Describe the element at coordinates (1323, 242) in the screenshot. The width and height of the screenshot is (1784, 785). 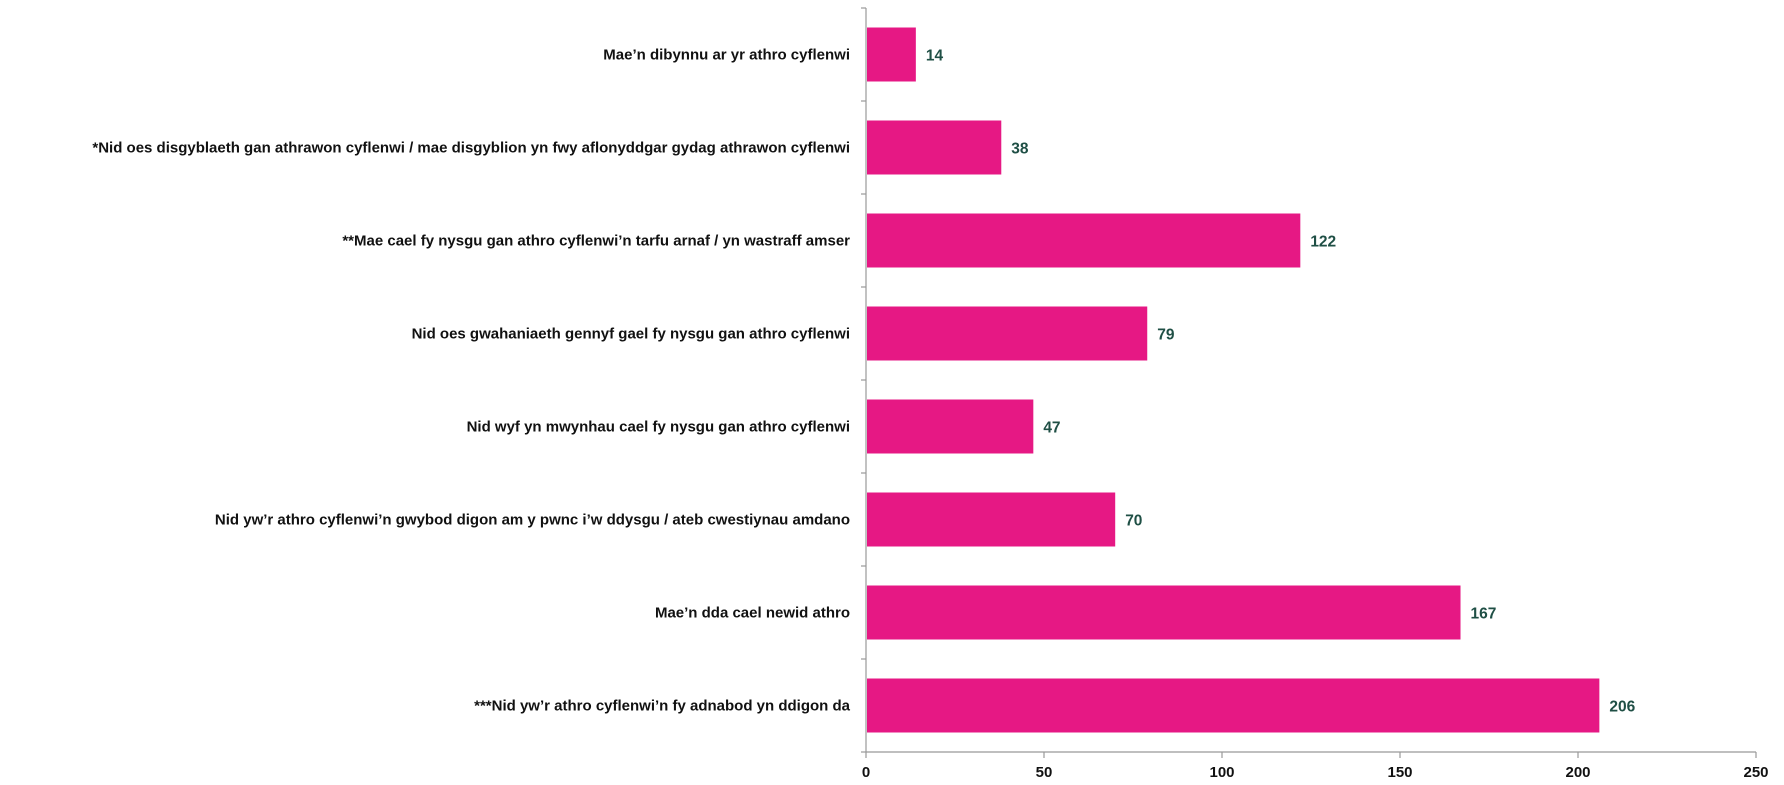
I see `data-label: 122` at that location.